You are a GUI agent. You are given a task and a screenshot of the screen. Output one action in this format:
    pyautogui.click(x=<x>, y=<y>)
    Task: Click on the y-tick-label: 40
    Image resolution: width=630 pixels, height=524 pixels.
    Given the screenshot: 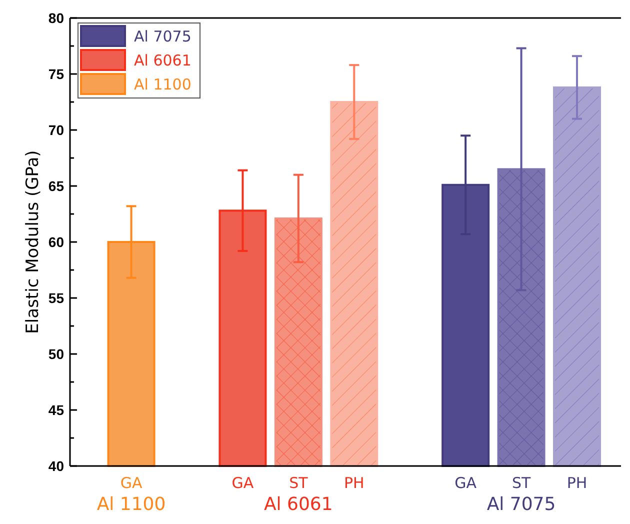 What is the action you would take?
    pyautogui.click(x=56, y=466)
    